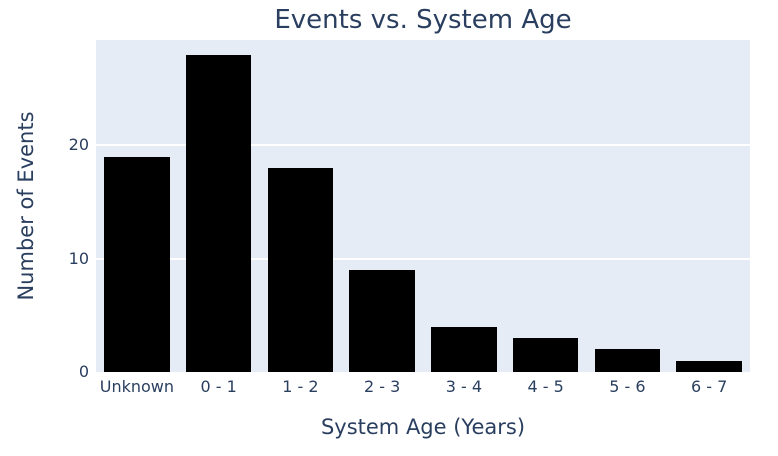 The image size is (778, 456). Describe the element at coordinates (83, 371) in the screenshot. I see `y-tick-label: 0` at that location.